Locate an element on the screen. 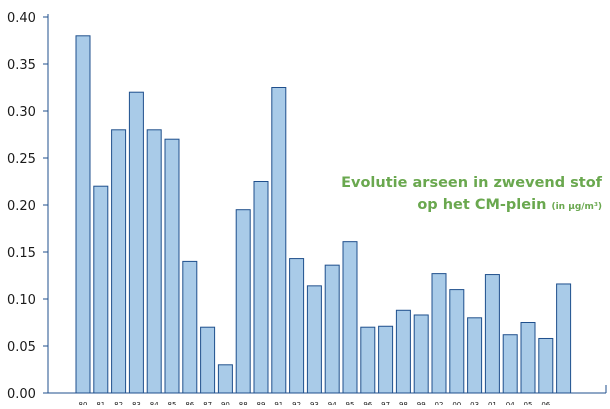 This screenshot has width=610, height=409. x-tick-label: 86 is located at coordinates (189, 403).